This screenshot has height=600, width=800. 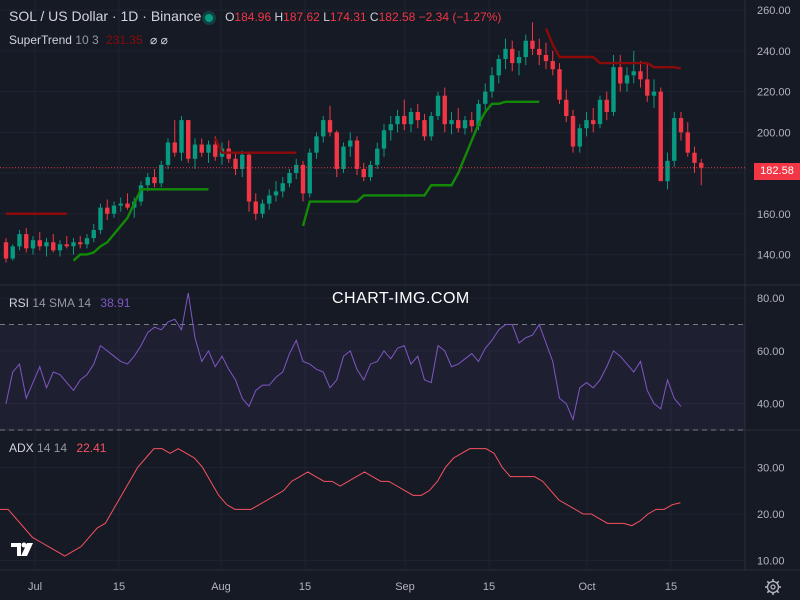 What do you see at coordinates (301, 17) in the screenshot?
I see `high-value: 187.62` at bounding box center [301, 17].